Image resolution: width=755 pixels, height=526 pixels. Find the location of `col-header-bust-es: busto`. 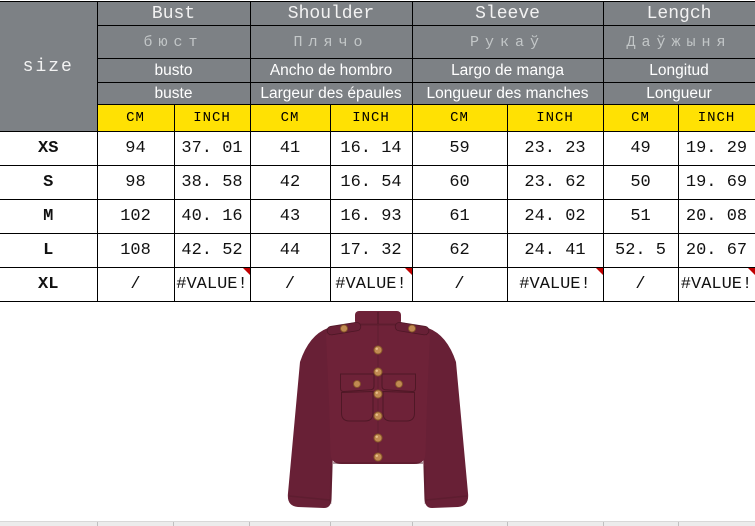

col-header-bust-es: busto is located at coordinates (174, 70).